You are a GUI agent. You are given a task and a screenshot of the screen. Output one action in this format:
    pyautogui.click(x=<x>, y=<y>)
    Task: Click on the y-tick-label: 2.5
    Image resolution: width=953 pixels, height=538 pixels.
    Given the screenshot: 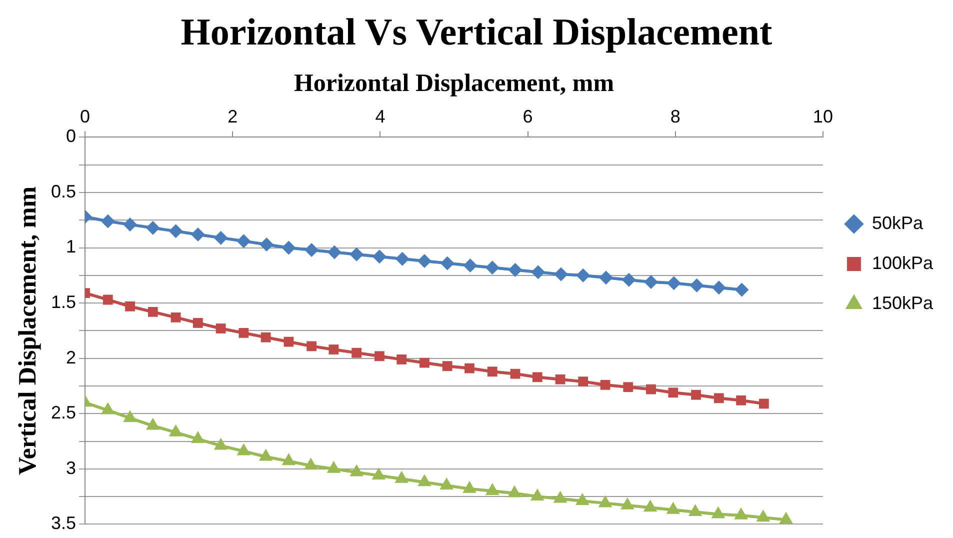 What is the action you would take?
    pyautogui.click(x=63, y=412)
    